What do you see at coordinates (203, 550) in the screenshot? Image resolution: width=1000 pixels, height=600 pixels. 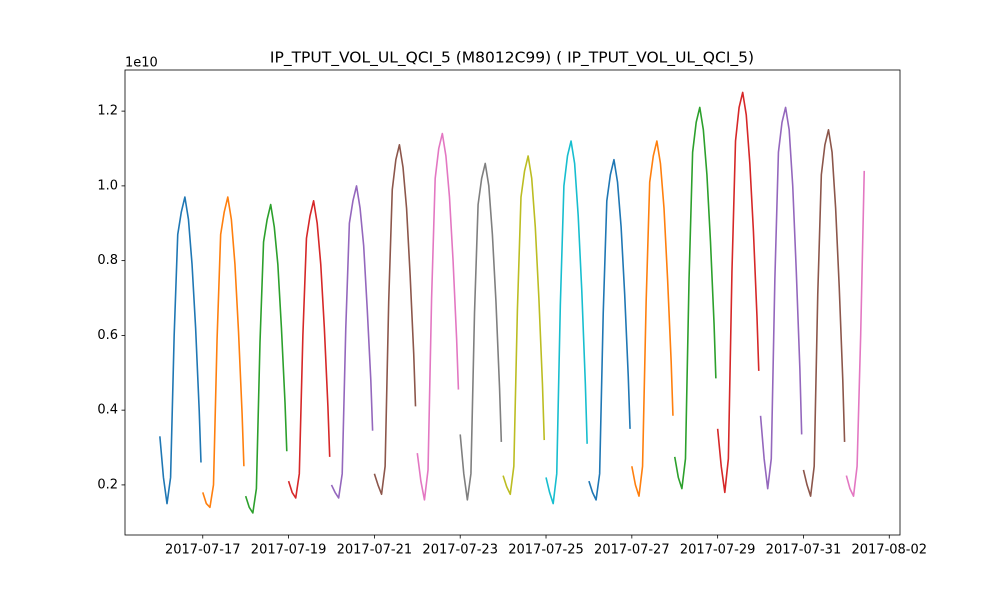 I see `x-tick-label: 2017-07-17` at bounding box center [203, 550].